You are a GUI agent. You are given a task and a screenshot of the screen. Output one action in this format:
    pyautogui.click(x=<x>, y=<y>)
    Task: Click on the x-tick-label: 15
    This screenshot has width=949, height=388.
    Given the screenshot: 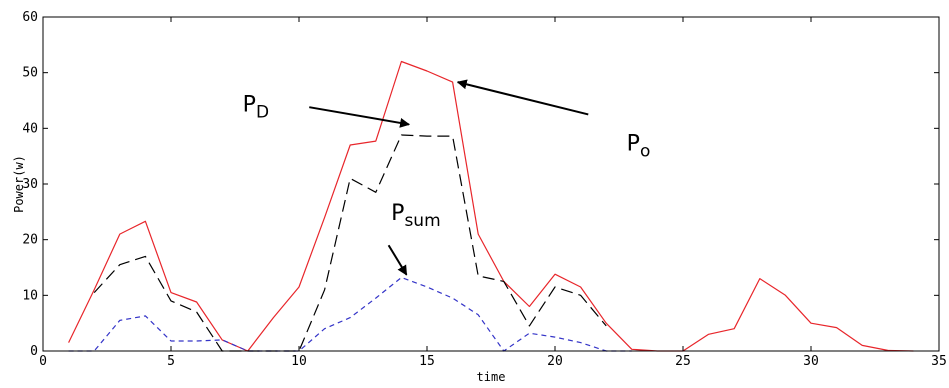 What is the action you would take?
    pyautogui.click(x=427, y=361)
    